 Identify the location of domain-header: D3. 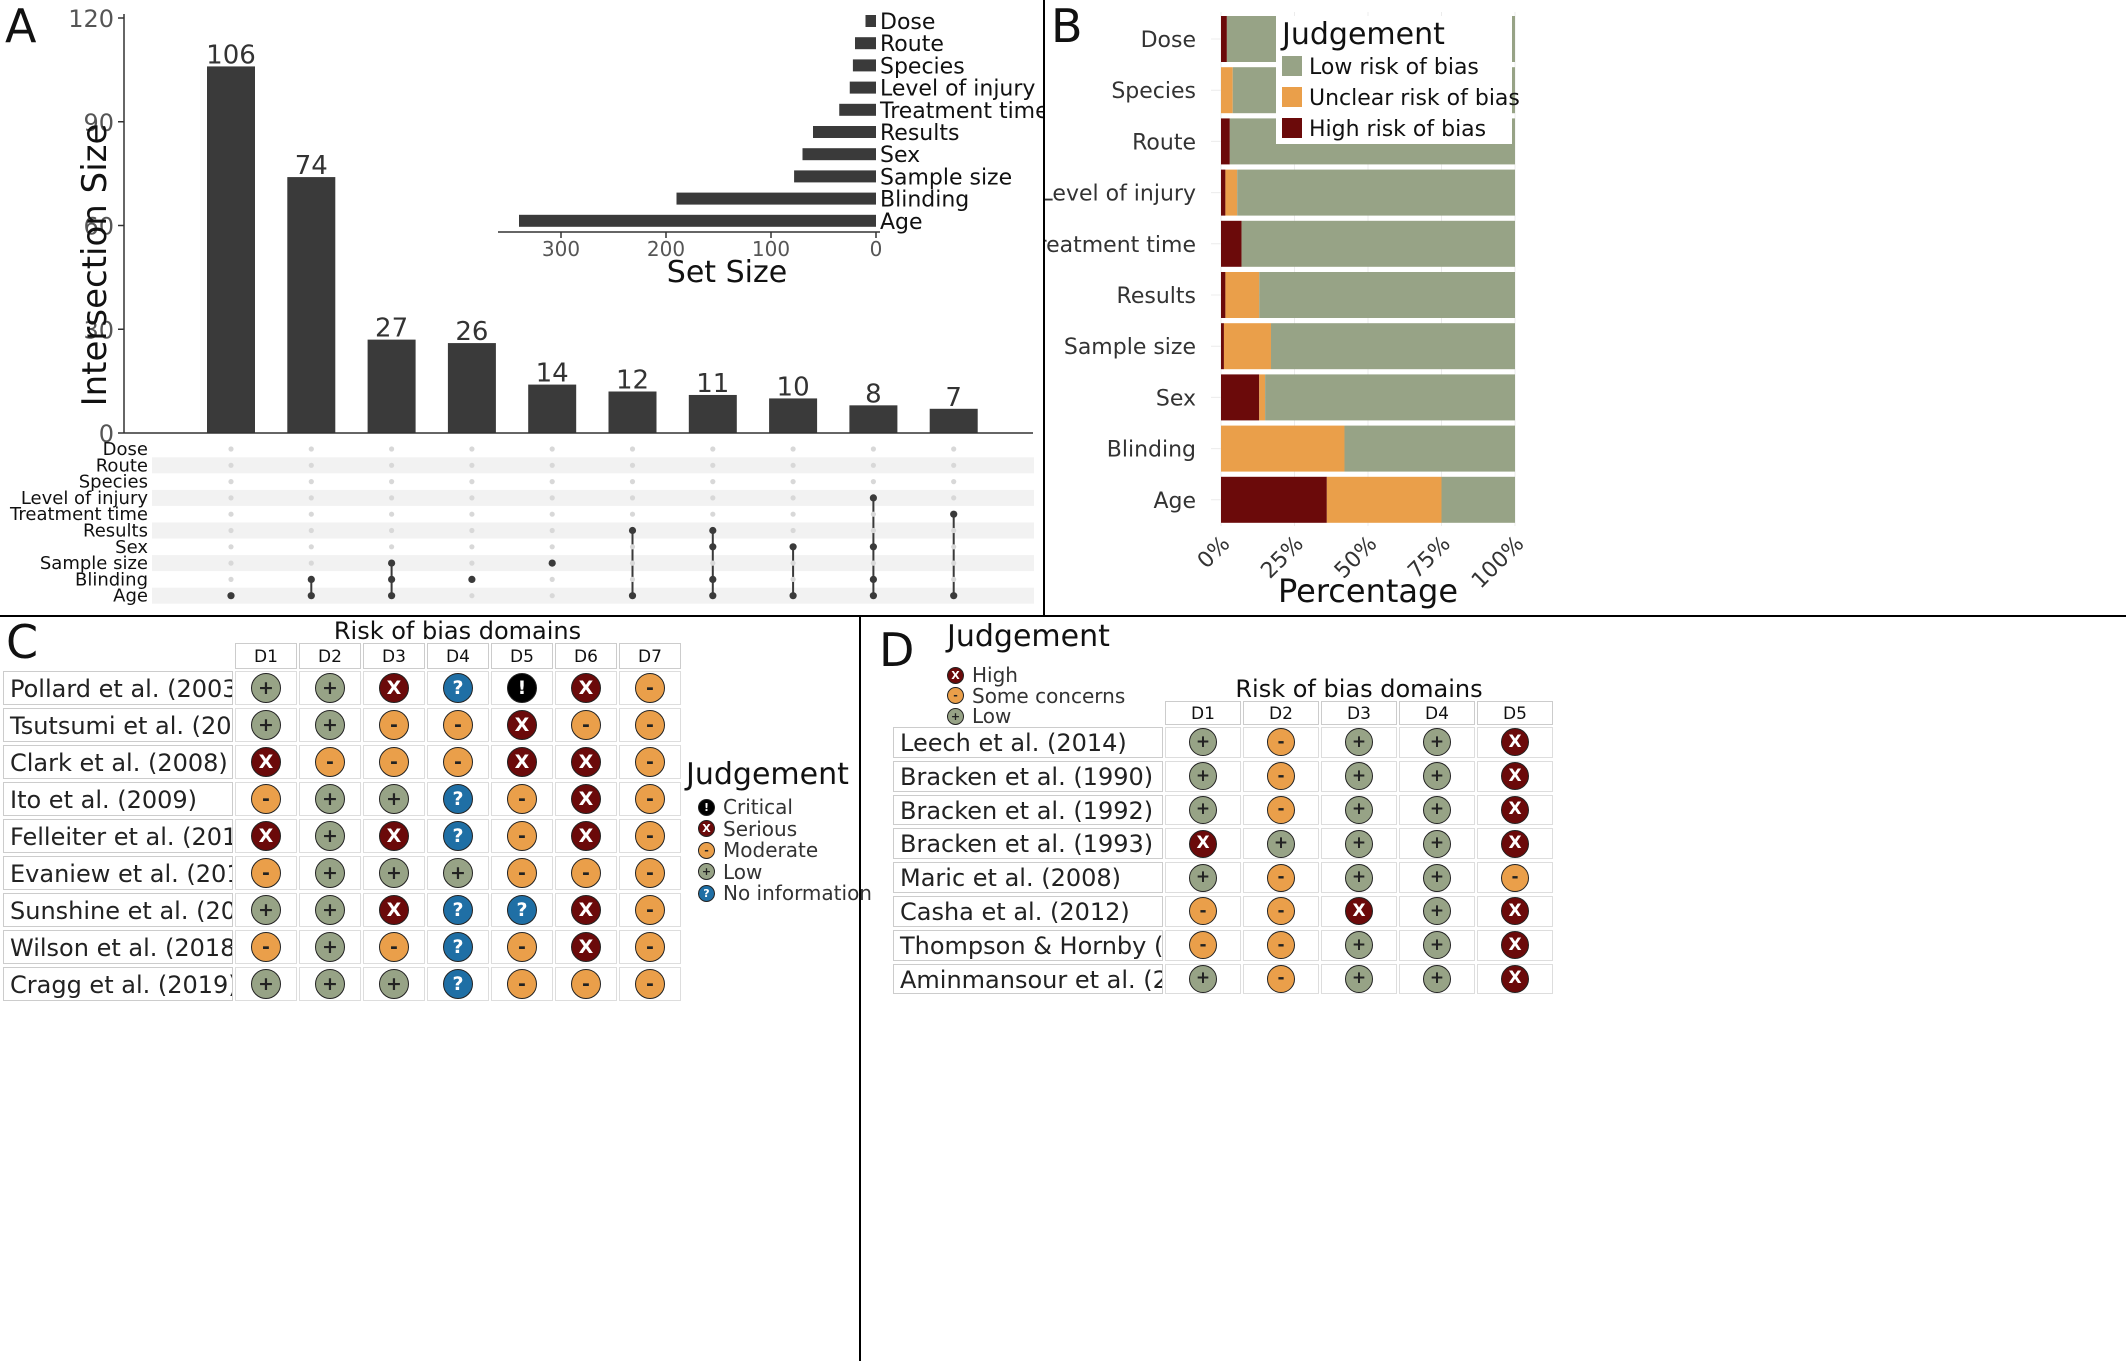
(394, 656).